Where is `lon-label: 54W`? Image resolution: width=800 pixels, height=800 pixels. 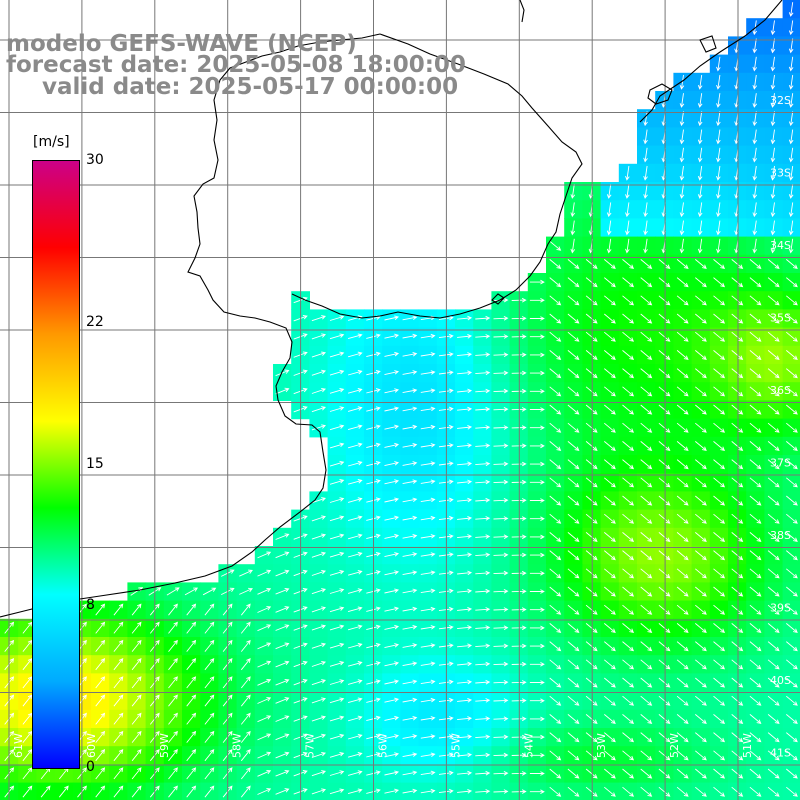 lon-label: 54W is located at coordinates (528, 745).